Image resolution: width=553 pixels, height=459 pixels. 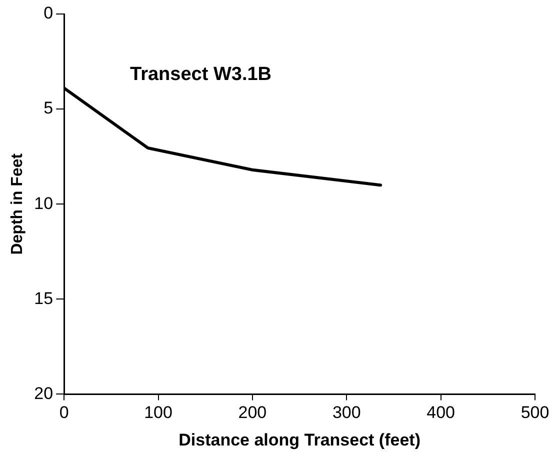 What do you see at coordinates (64, 412) in the screenshot?
I see `x-tick-label: 0` at bounding box center [64, 412].